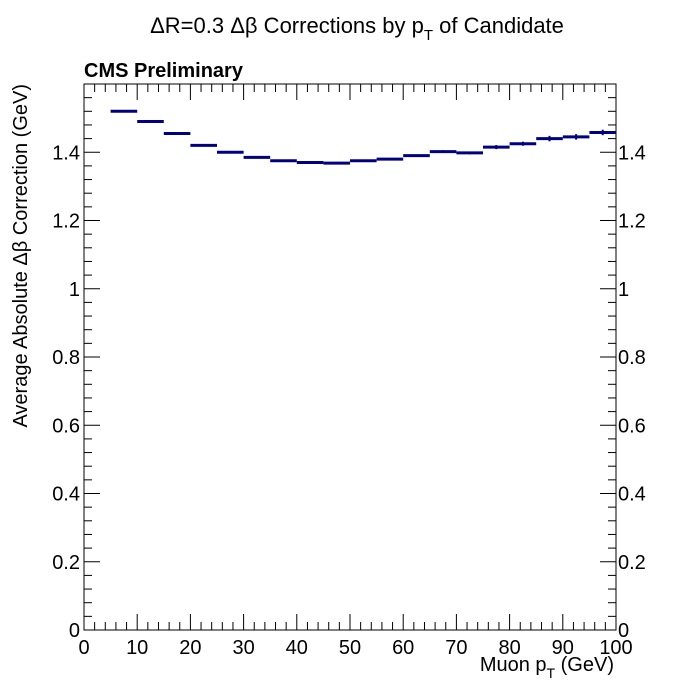 The height and width of the screenshot is (700, 700). I want to click on x-tick-label: 100, so click(615, 648).